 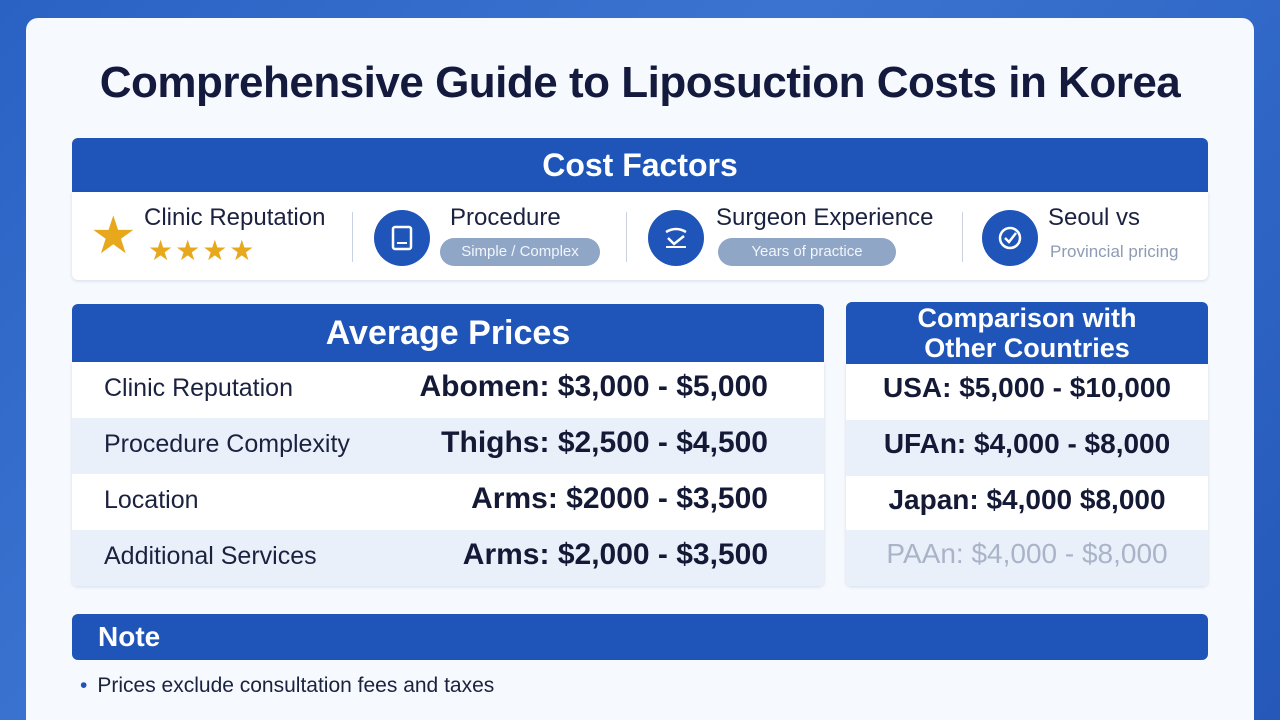 I want to click on comparison-header-line2: Other Countries, so click(x=1027, y=348).